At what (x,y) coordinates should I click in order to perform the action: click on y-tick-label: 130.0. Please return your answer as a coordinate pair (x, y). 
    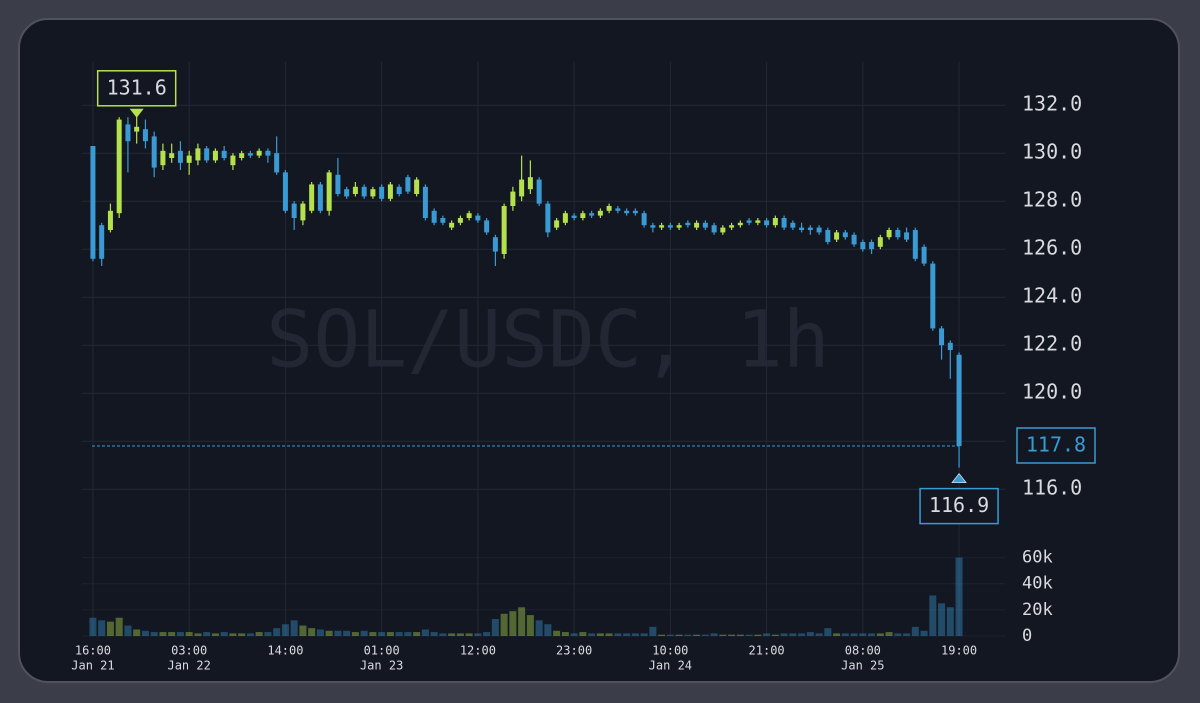
    Looking at the image, I should click on (1052, 152).